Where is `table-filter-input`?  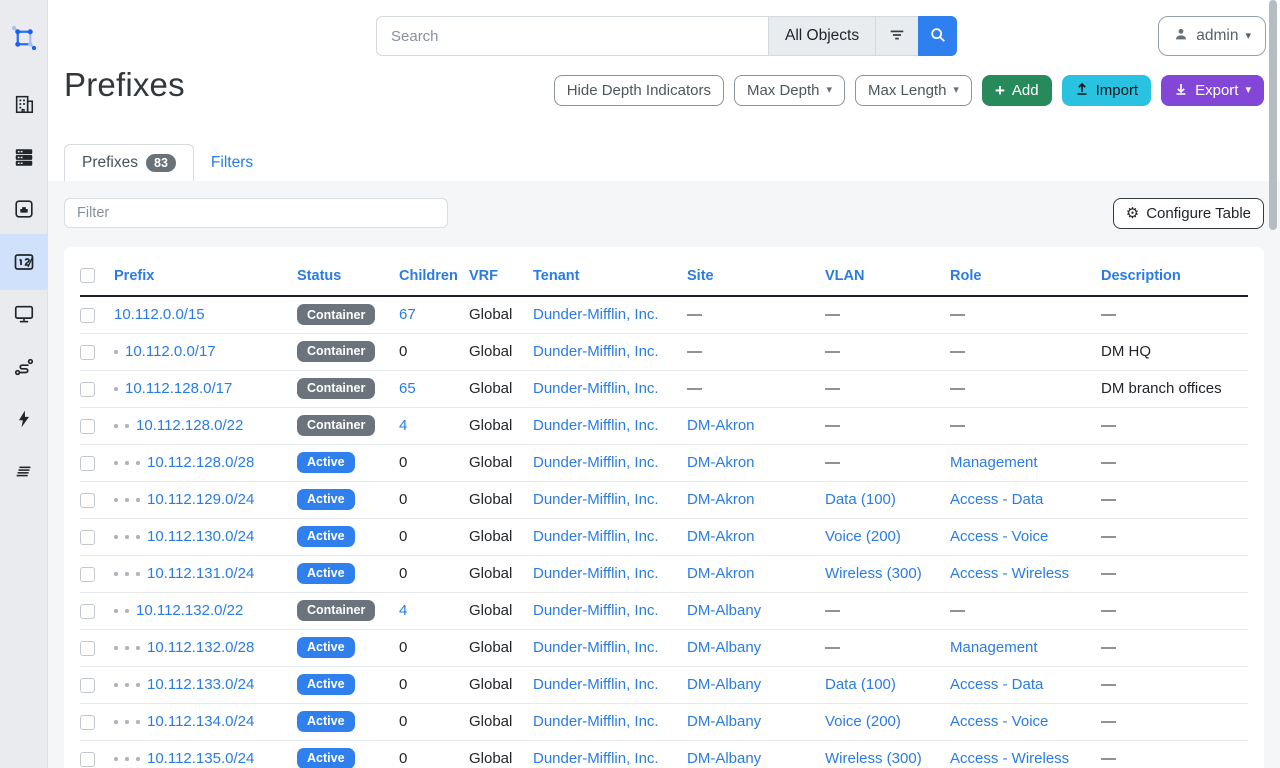
table-filter-input is located at coordinates (256, 213).